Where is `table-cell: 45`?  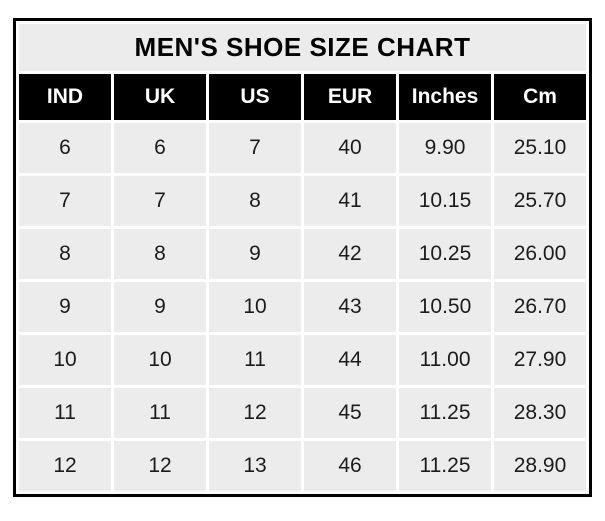
table-cell: 45 is located at coordinates (350, 413).